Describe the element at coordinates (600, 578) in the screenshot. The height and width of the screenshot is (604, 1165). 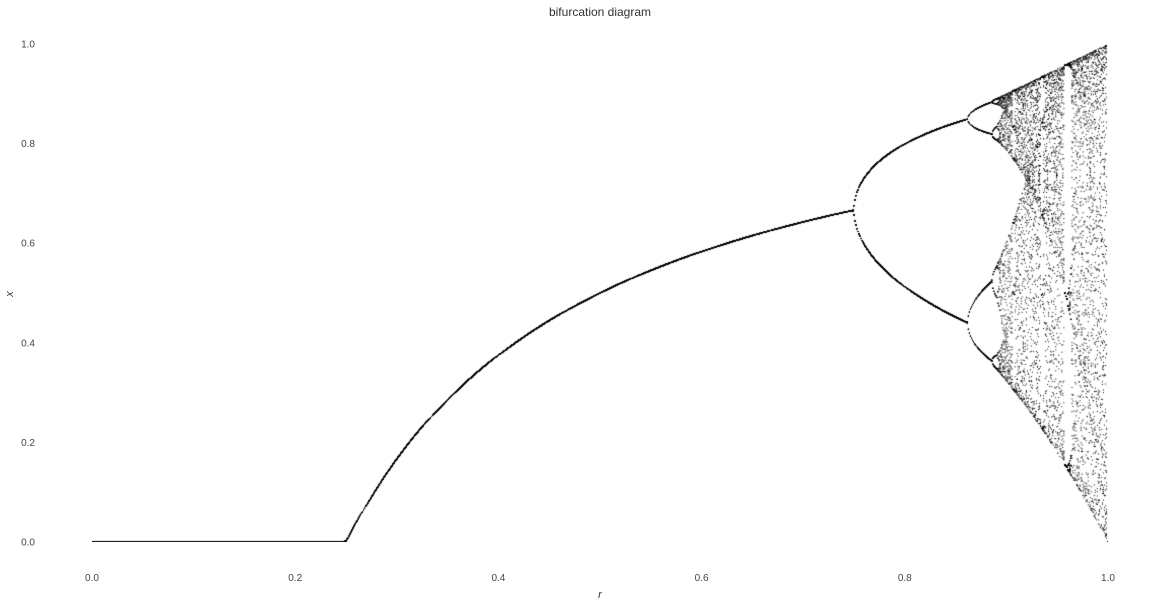
I see `x-axis-ticks: 0.0 0.2 0.4 0.6 0.8 1.0` at that location.